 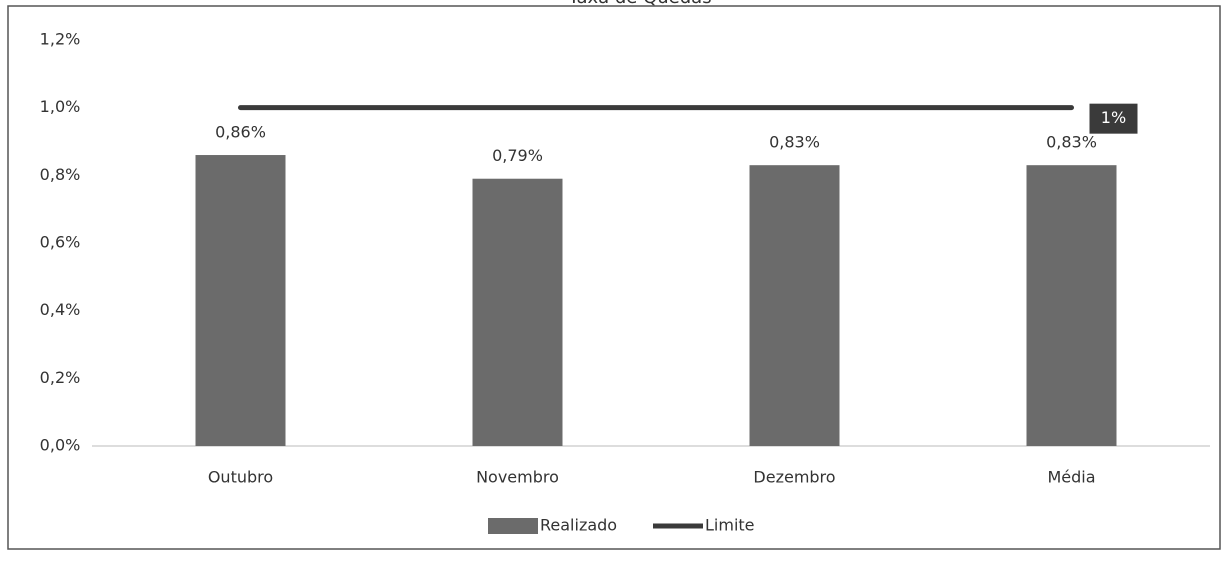 I want to click on x-tick-label: Média, so click(x=1071, y=477).